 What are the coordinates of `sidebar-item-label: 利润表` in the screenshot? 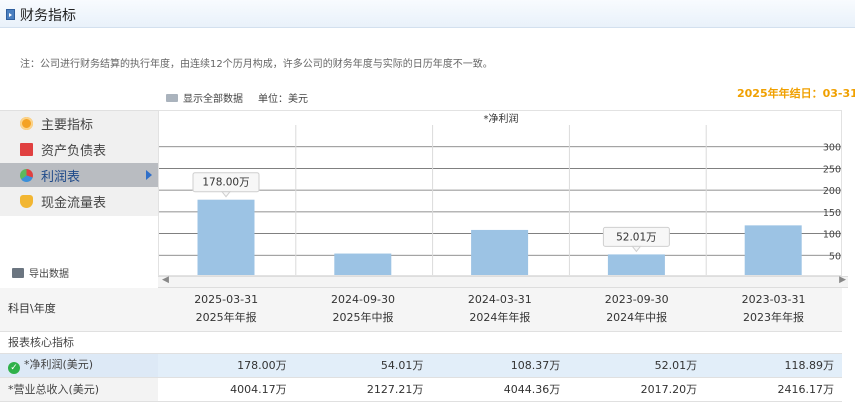 It's located at (61, 177).